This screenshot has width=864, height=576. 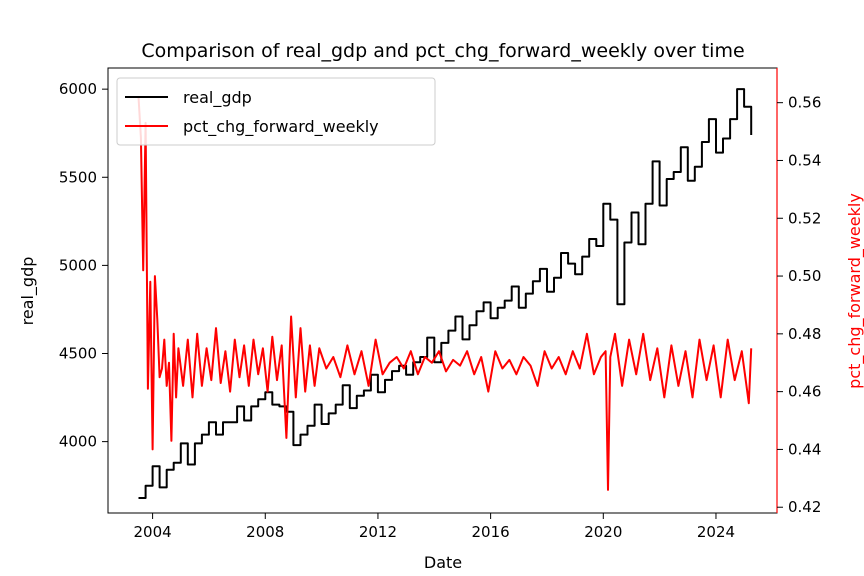 I want to click on right-tick-label: 0.48, so click(x=804, y=334).